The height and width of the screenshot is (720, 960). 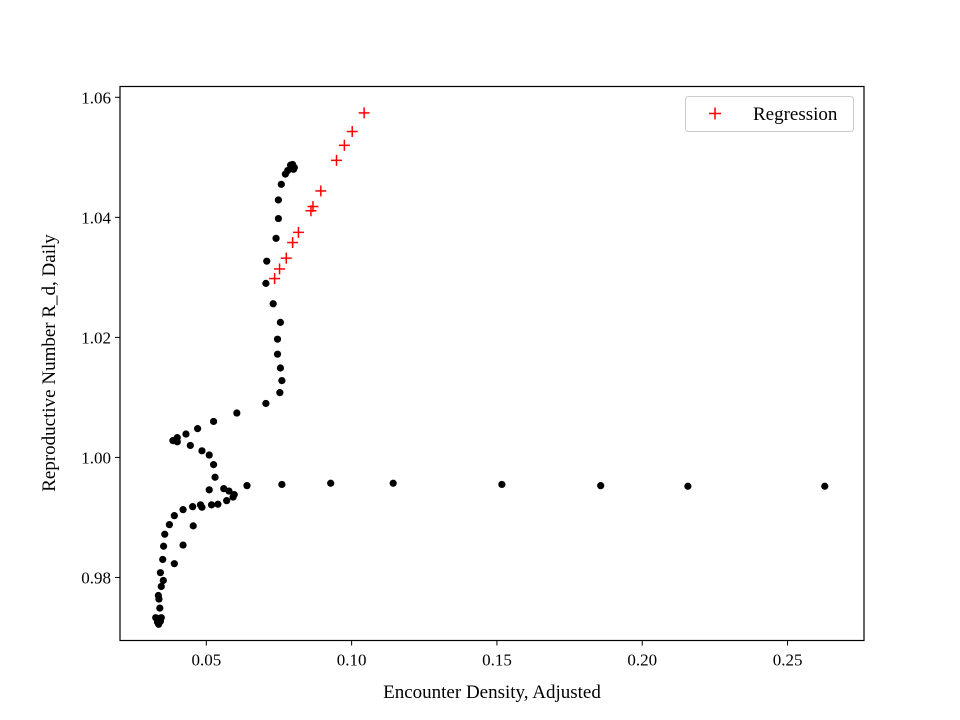 I want to click on y-tick-label: 1.04, so click(x=96, y=217).